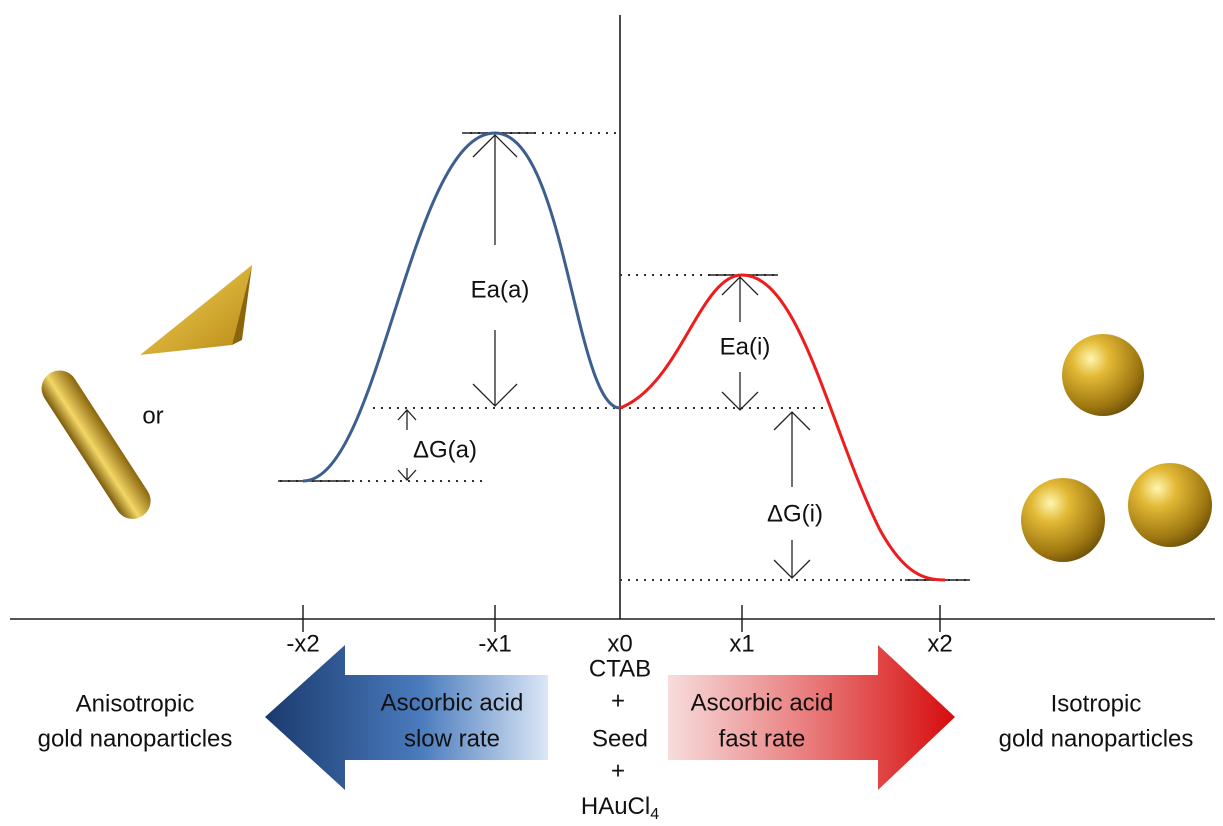 The width and height of the screenshot is (1223, 826). Describe the element at coordinates (782, 427) in the screenshot. I see `isotropic-curve` at that location.